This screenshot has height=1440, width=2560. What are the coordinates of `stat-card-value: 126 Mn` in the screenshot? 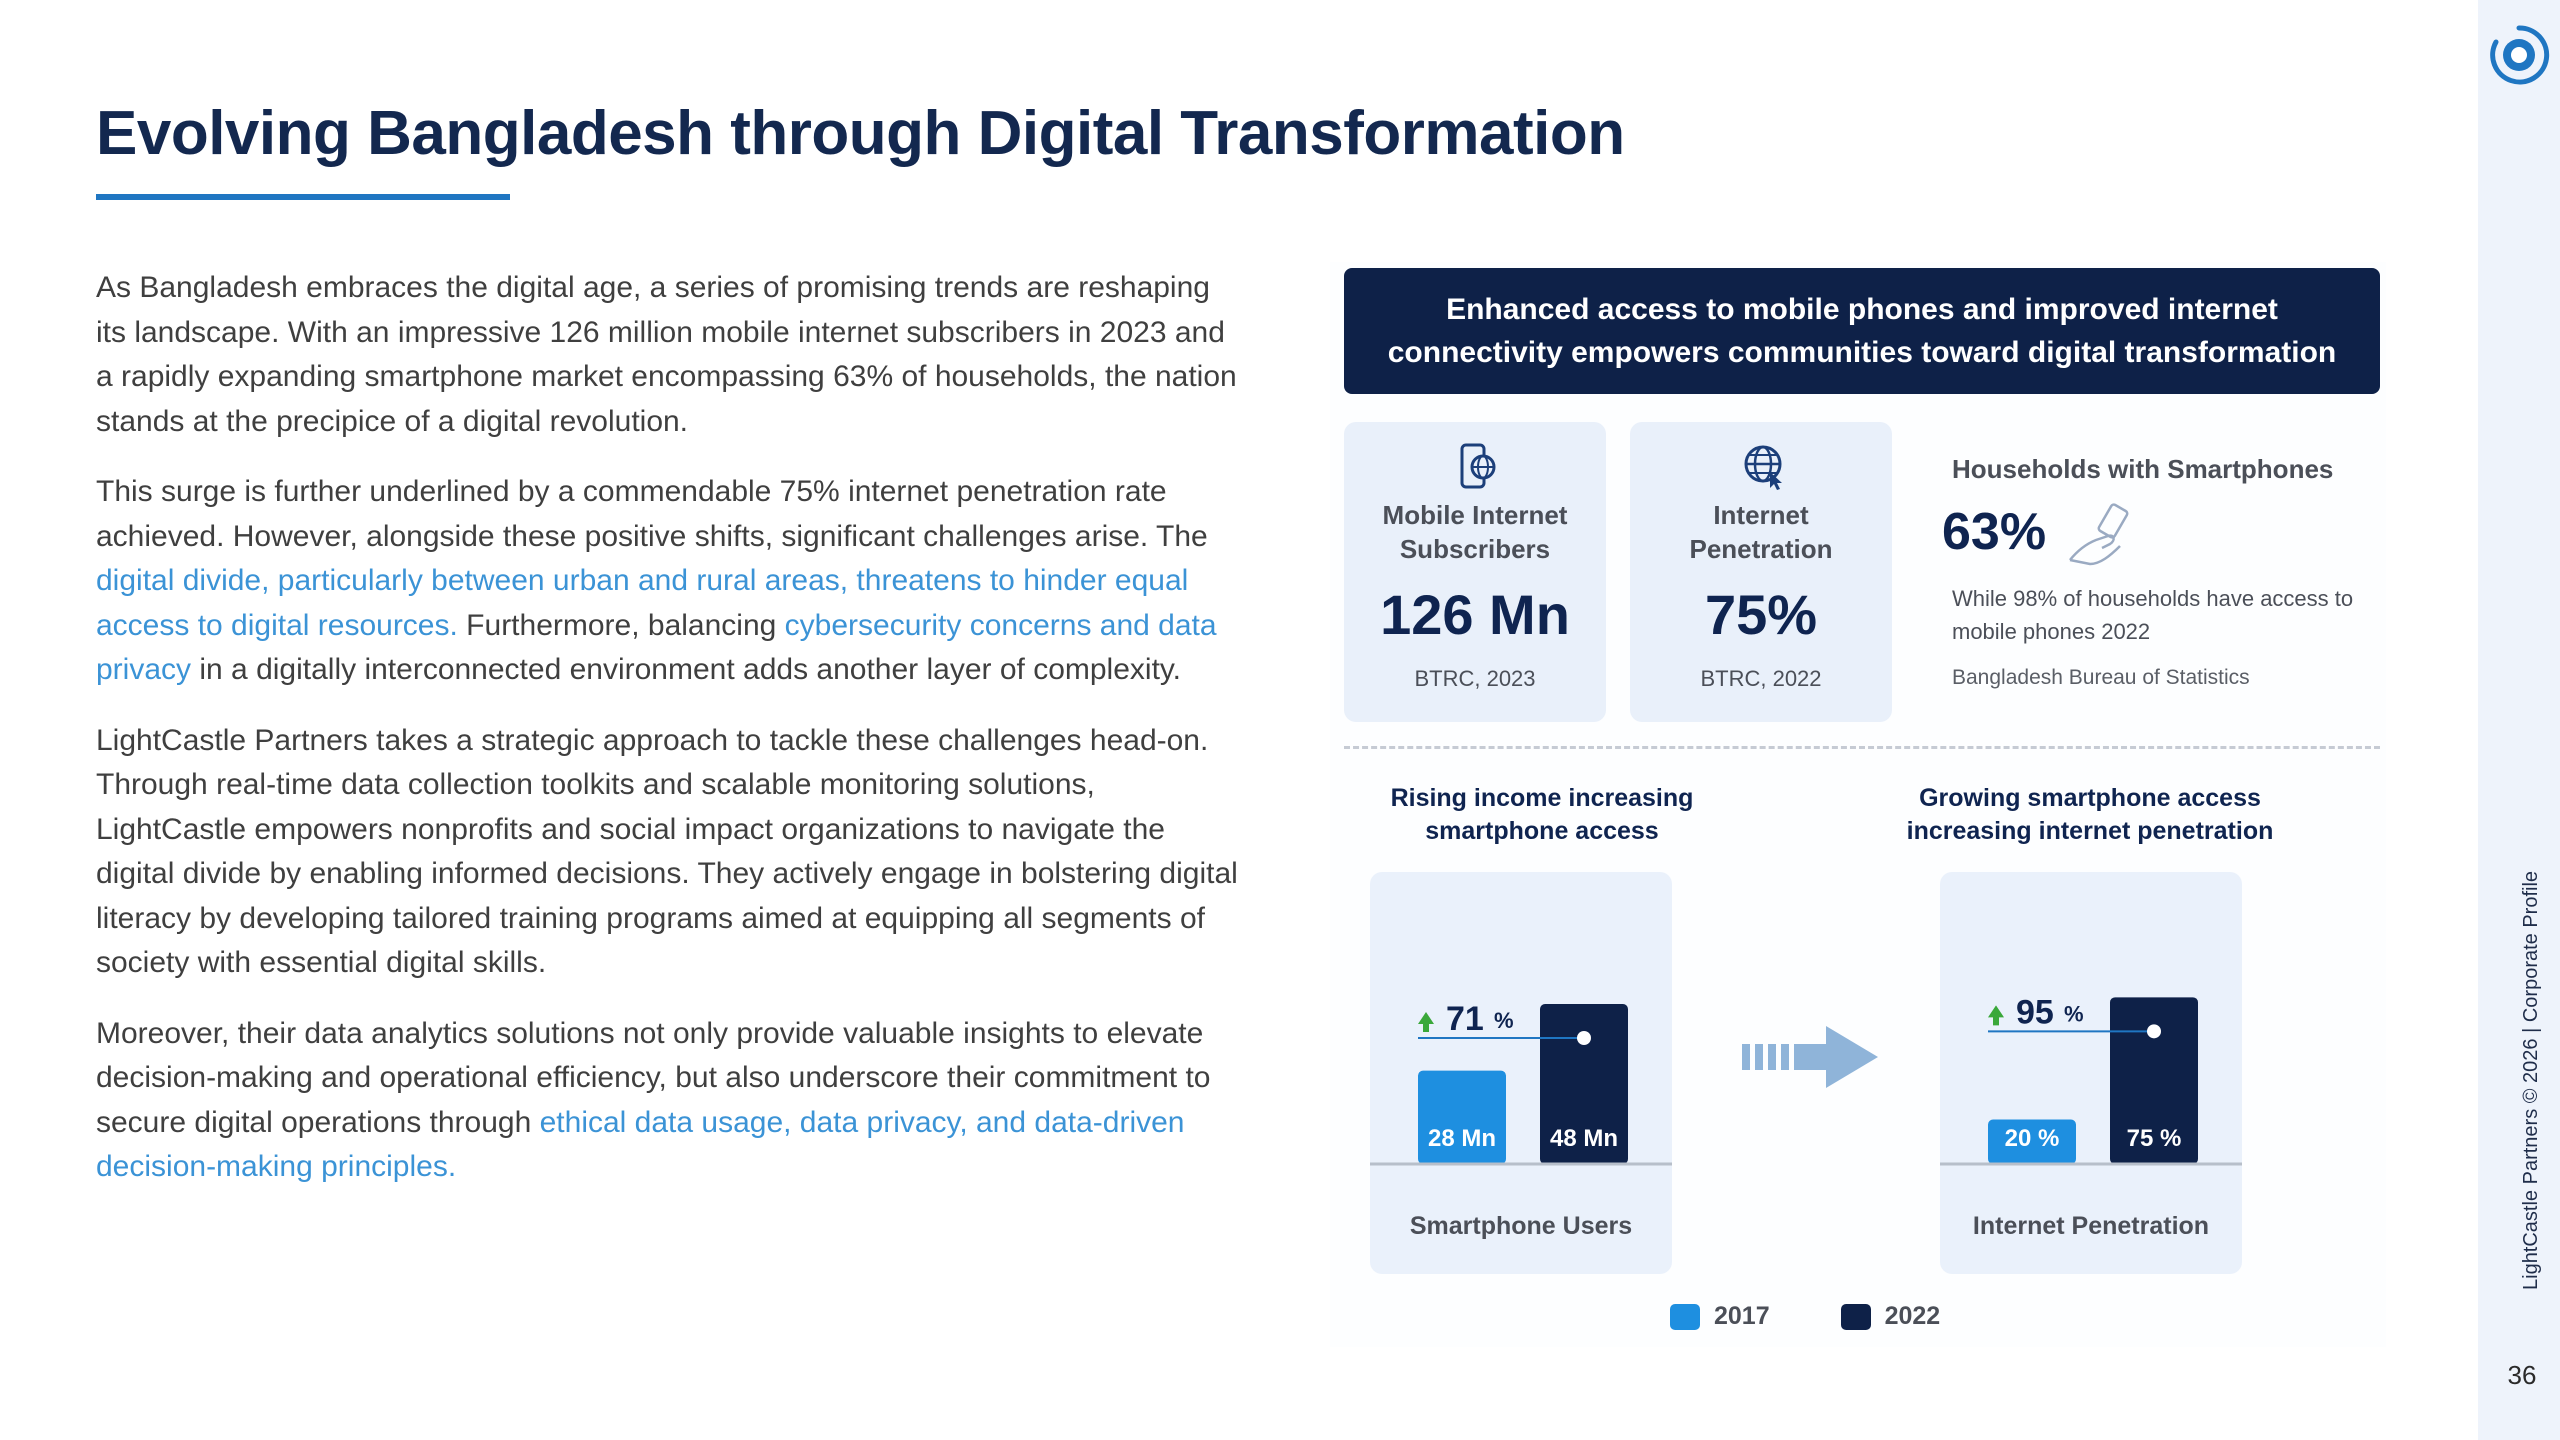 It's located at (1475, 614).